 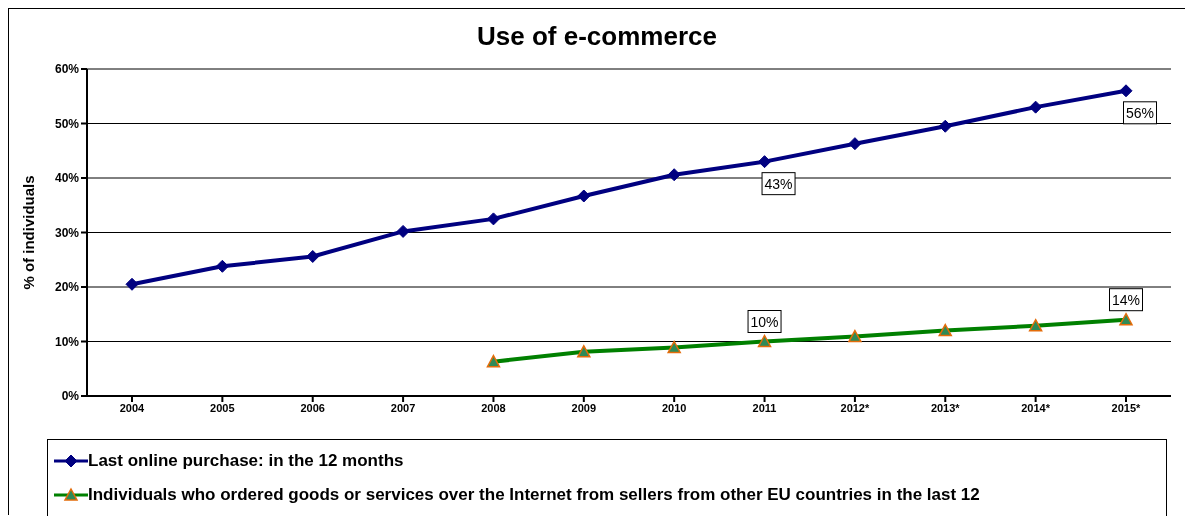 What do you see at coordinates (584, 407) in the screenshot?
I see `x-tick-label: 2009` at bounding box center [584, 407].